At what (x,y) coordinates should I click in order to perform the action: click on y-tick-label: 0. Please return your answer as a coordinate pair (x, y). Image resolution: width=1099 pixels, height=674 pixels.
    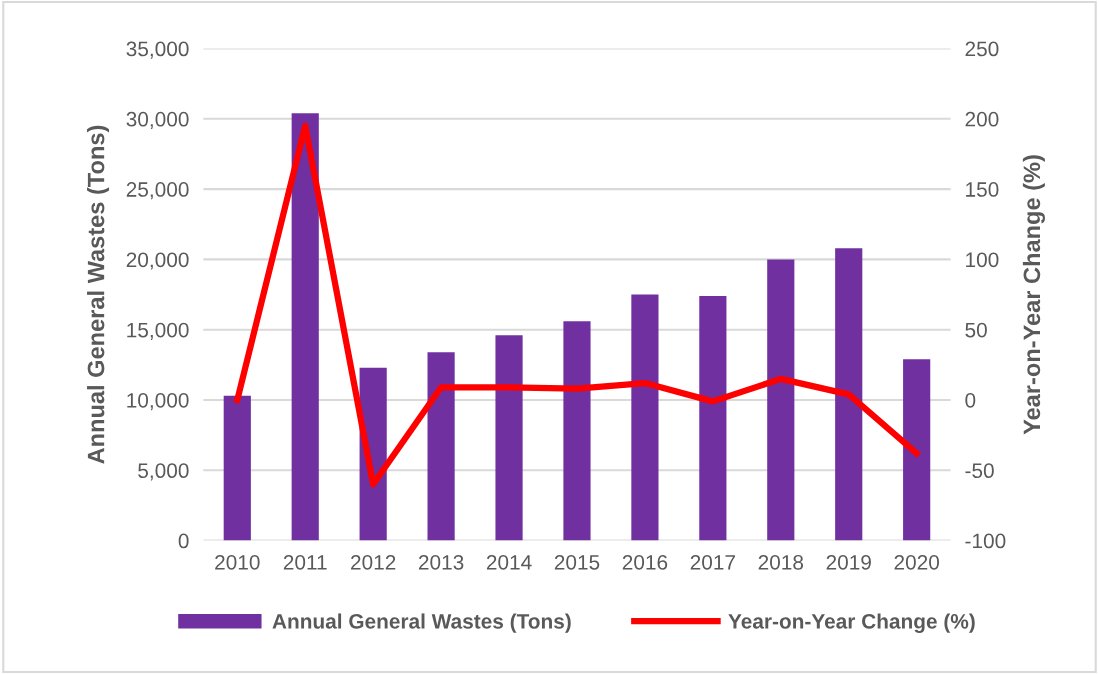
    Looking at the image, I should click on (183, 541).